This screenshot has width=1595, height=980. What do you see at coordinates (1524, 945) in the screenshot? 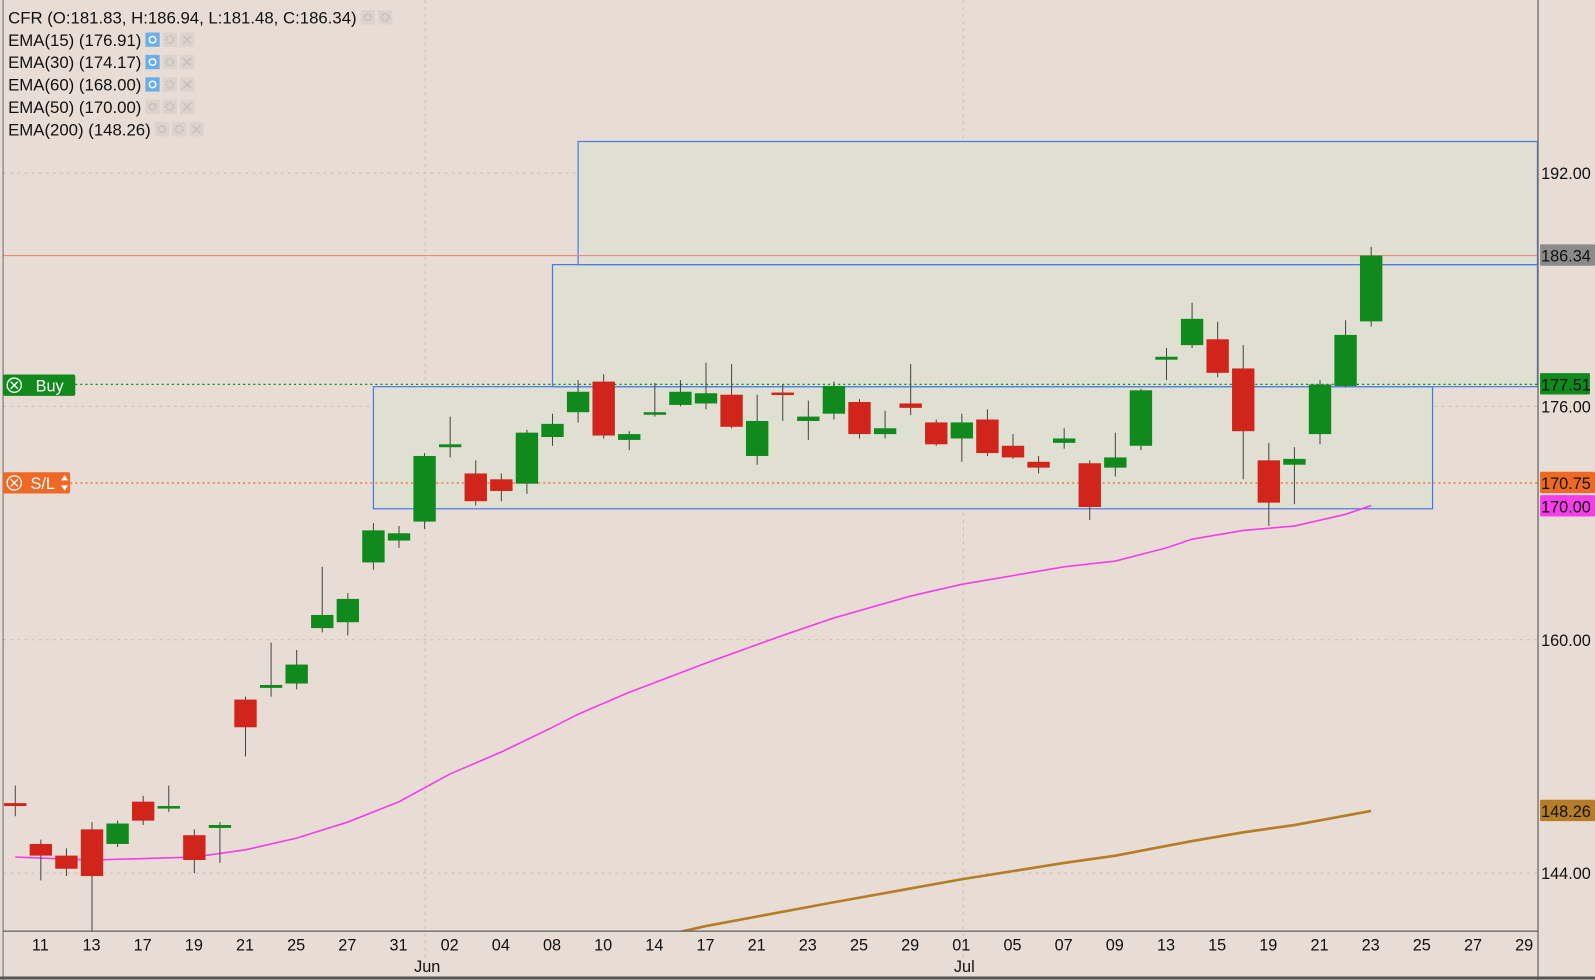
I see `date-tick-label: 29` at bounding box center [1524, 945].